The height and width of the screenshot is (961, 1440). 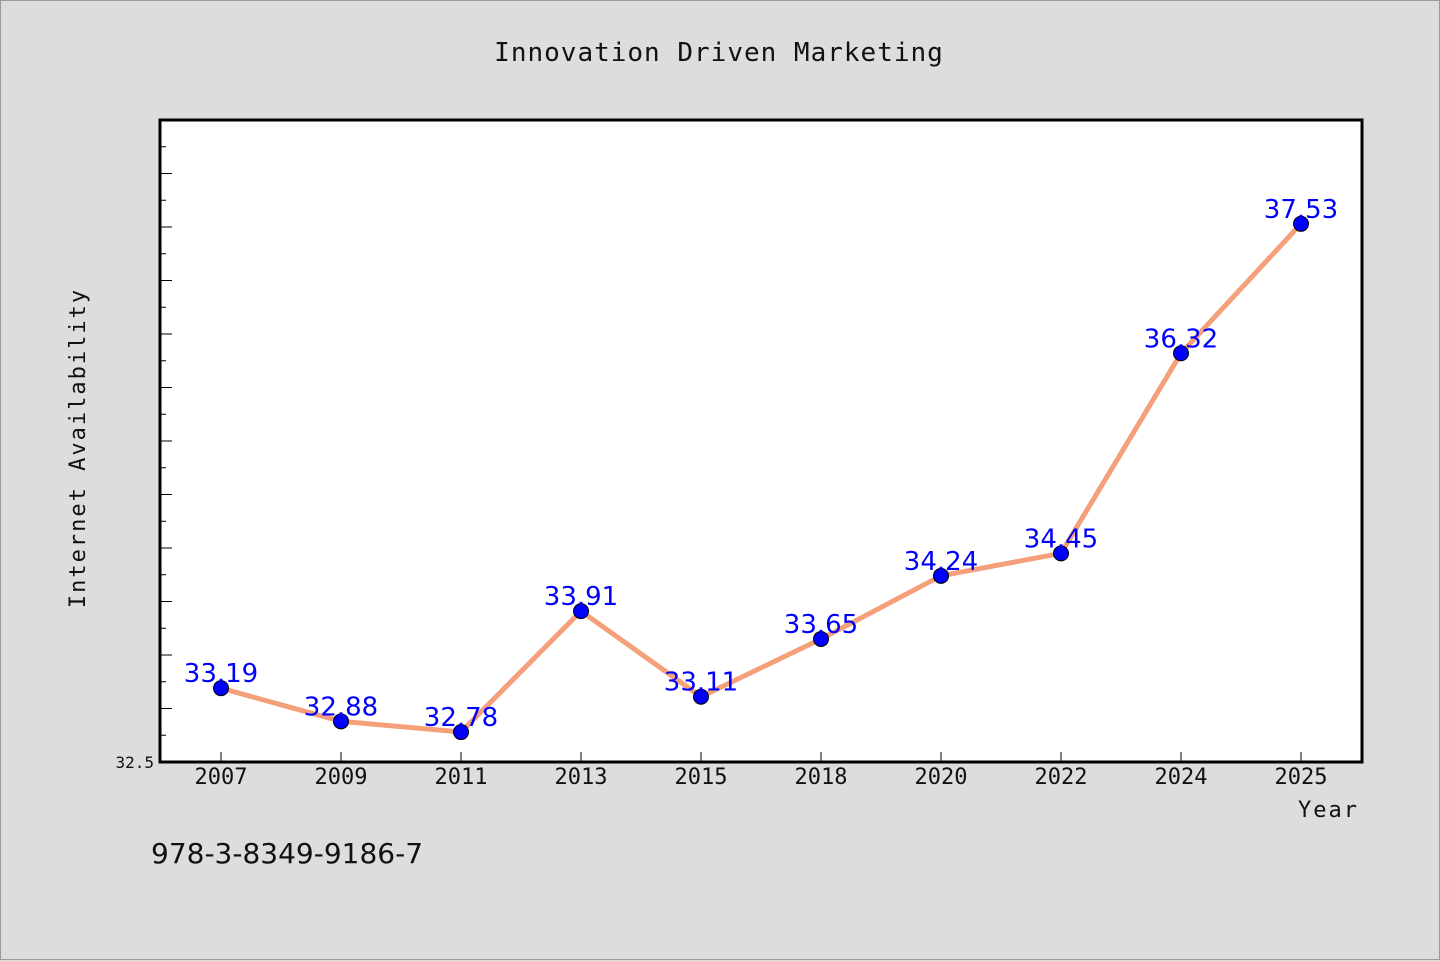 I want to click on x-tick-label: 2011, so click(x=461, y=777).